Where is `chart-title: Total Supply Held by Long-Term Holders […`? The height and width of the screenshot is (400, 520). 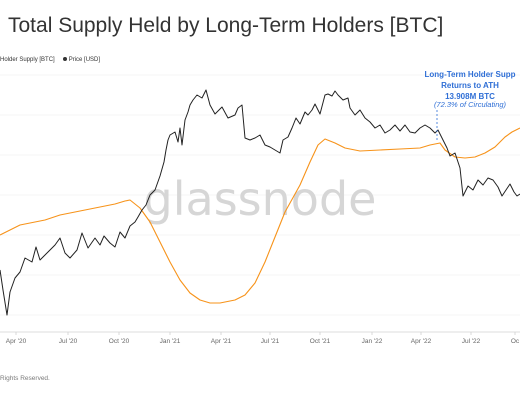 chart-title: Total Supply Held by Long-Term Holders [… is located at coordinates (226, 25).